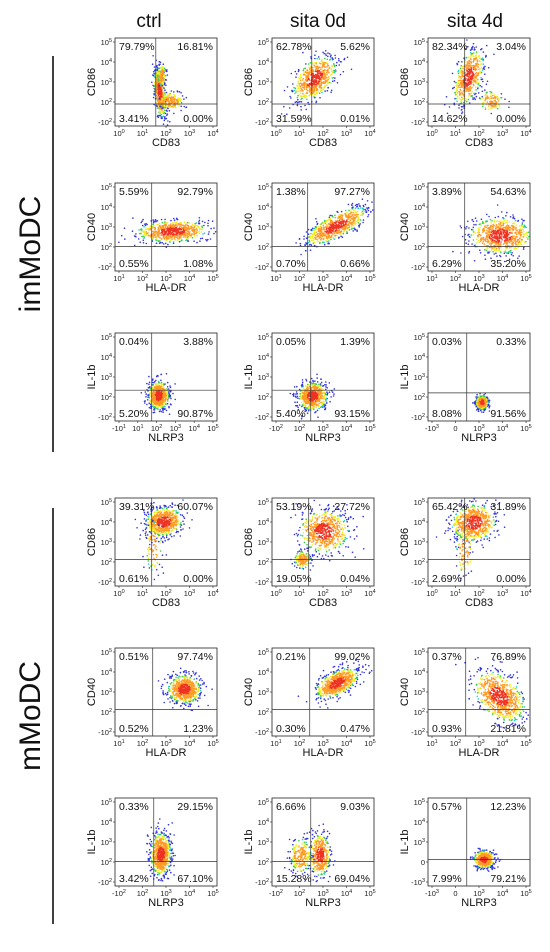 The image size is (550, 952). Describe the element at coordinates (189, 133) in the screenshot. I see `x-tick-label: 10³` at that location.